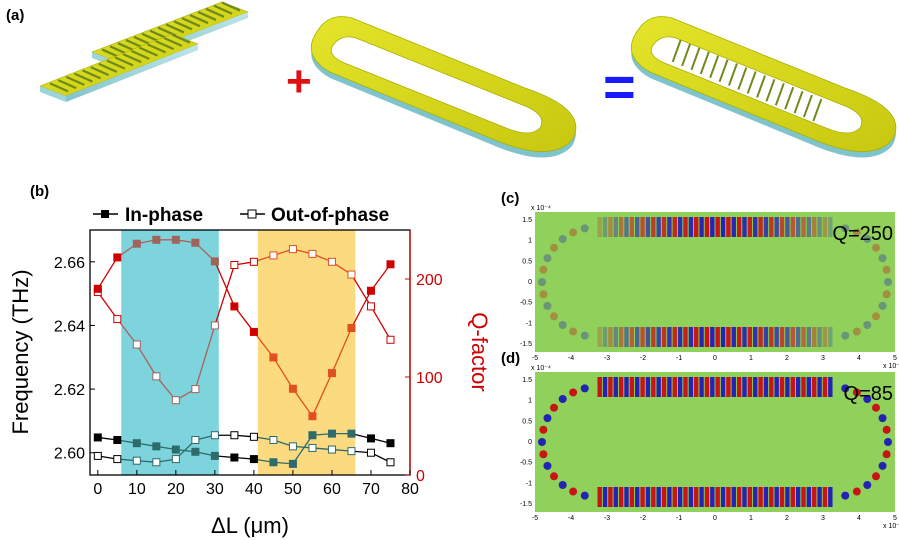 The width and height of the screenshot is (899, 540). What do you see at coordinates (763, 87) in the screenshot?
I see `combined-device-illustration` at bounding box center [763, 87].